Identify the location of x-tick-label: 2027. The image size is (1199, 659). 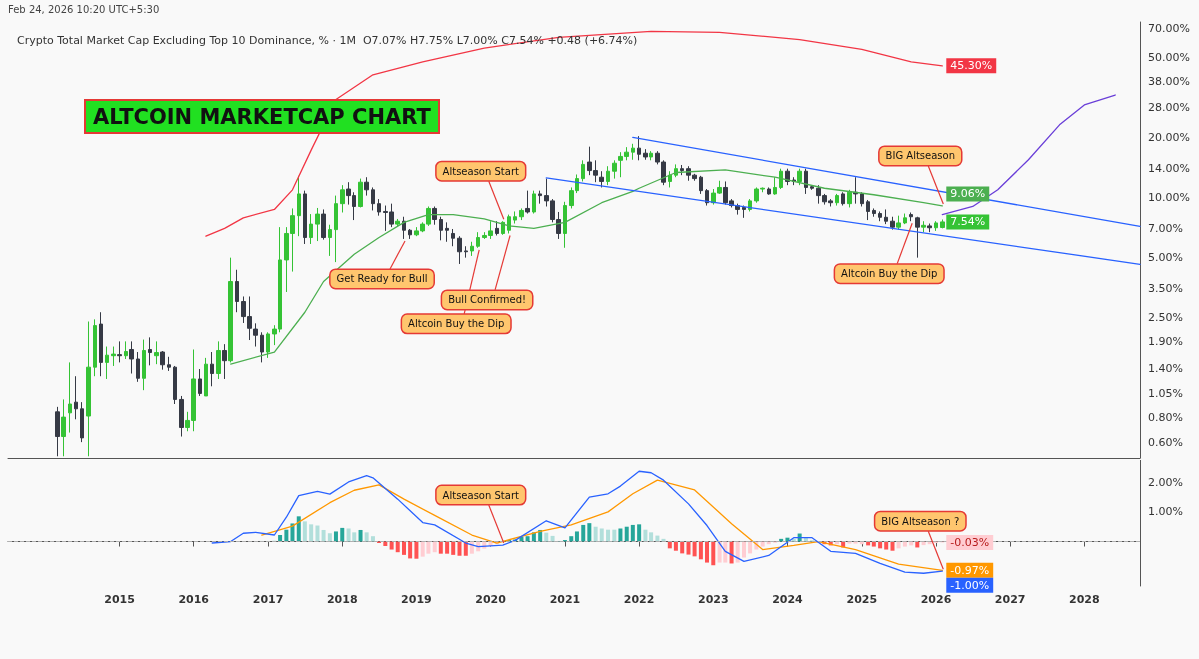
(1010, 599).